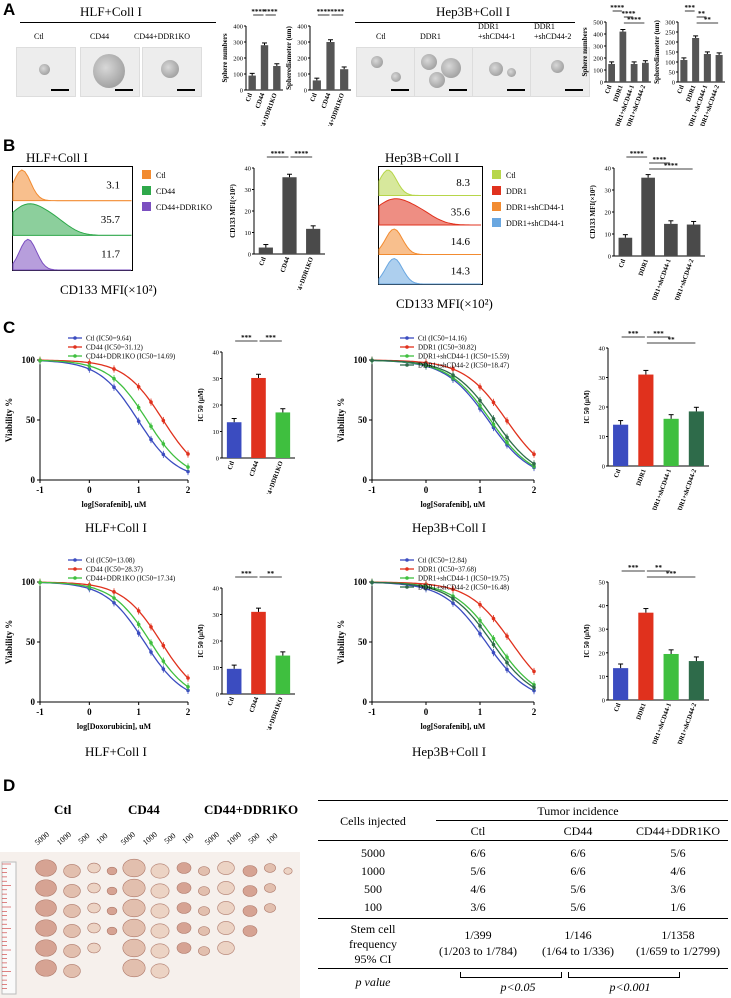  What do you see at coordinates (31, 642) in the screenshot?
I see `y-tick-label: 50` at bounding box center [31, 642].